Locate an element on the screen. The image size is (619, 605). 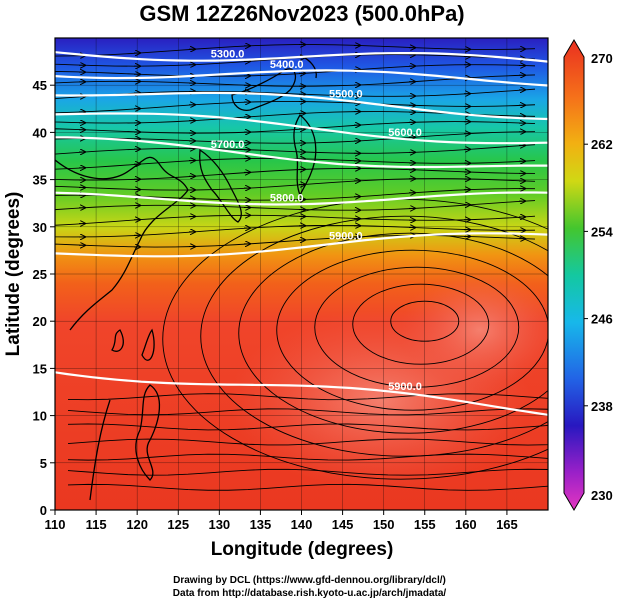
contour-label: 5600.0 is located at coordinates (405, 133).